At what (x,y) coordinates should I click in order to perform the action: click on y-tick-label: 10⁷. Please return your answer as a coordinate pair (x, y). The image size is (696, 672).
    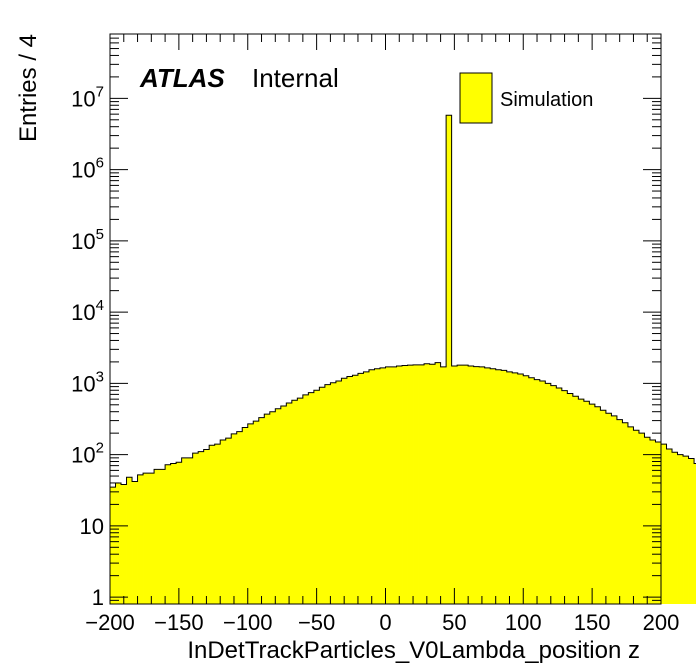
    Looking at the image, I should click on (87, 97).